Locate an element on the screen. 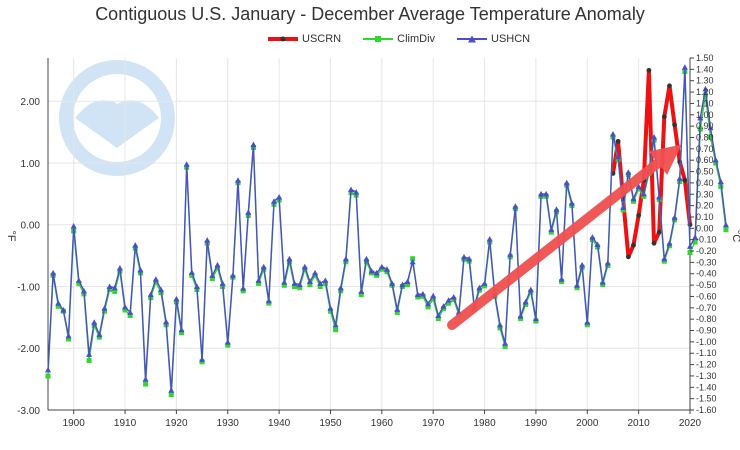  y-right-tick-label: 0.70 is located at coordinates (705, 149).